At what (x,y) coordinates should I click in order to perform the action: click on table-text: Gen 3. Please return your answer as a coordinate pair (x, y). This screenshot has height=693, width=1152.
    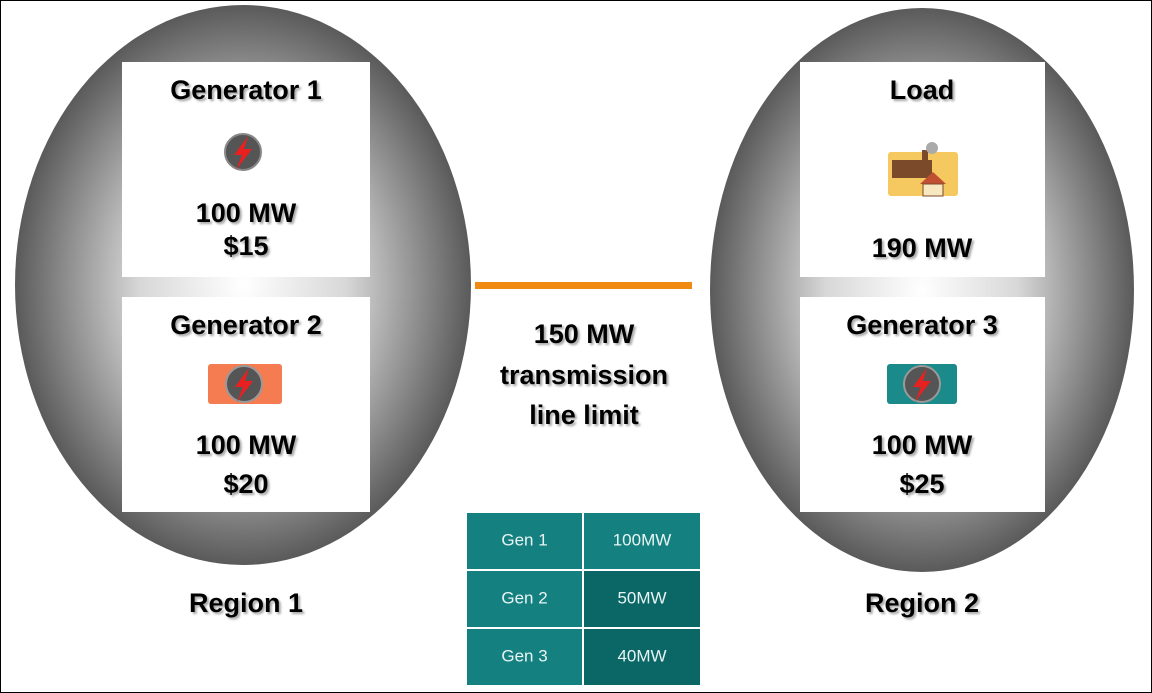
    Looking at the image, I should click on (524, 655).